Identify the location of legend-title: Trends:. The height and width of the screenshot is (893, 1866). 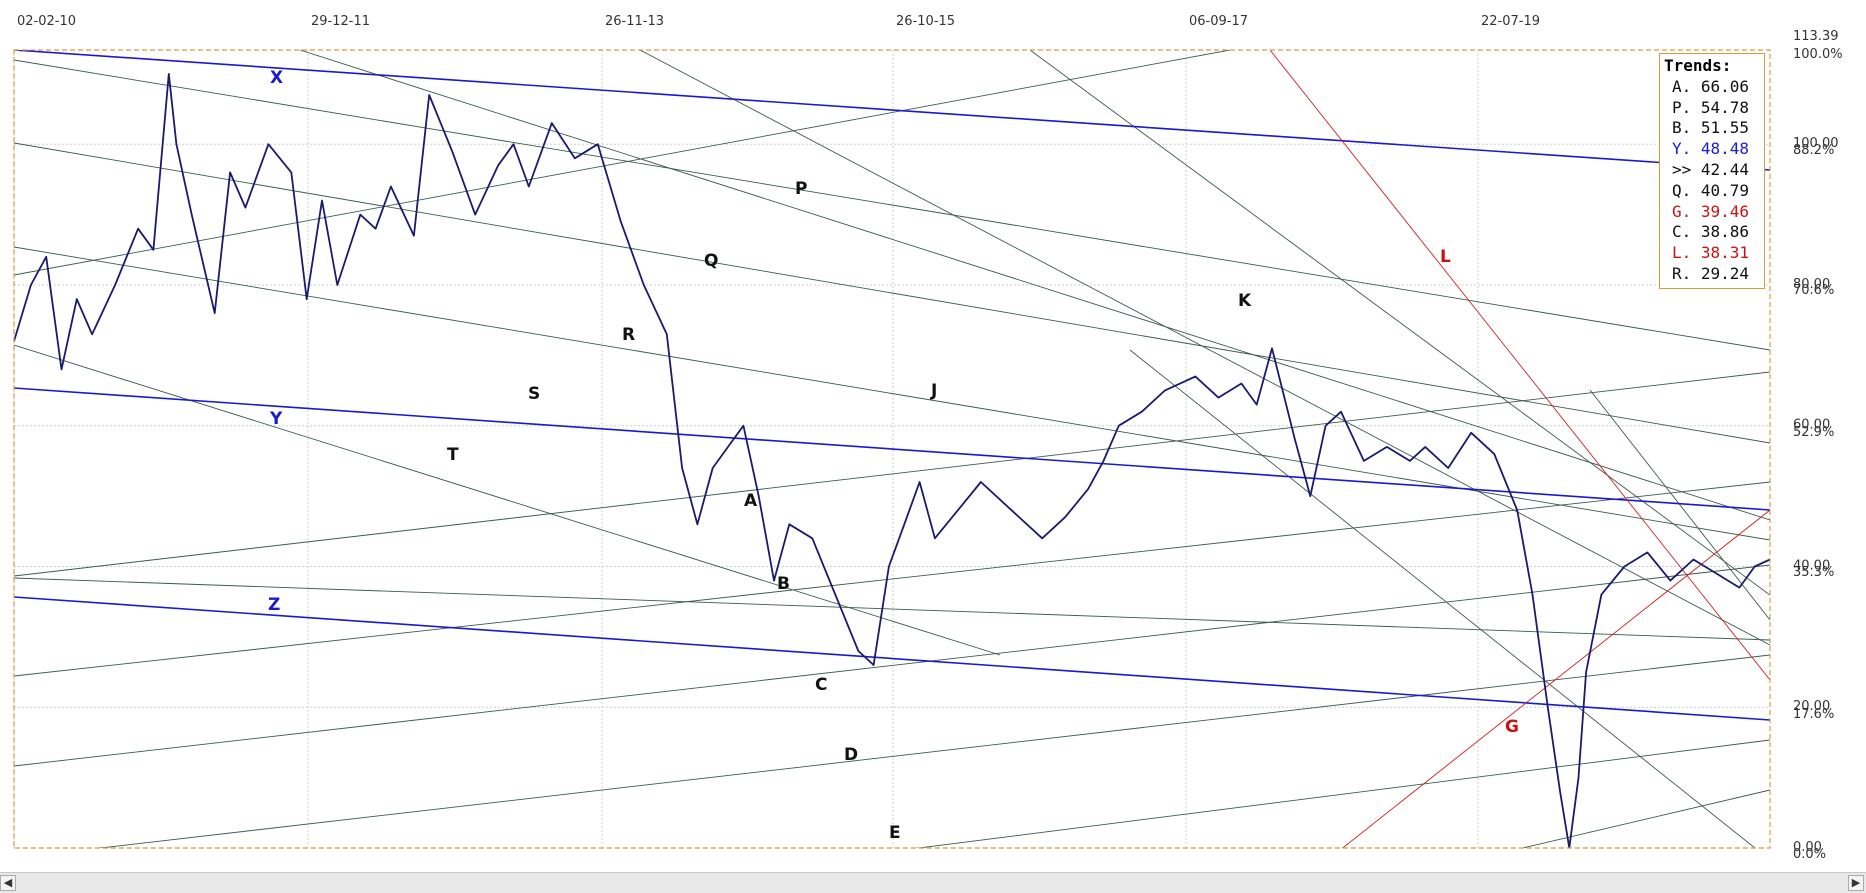
(1698, 65).